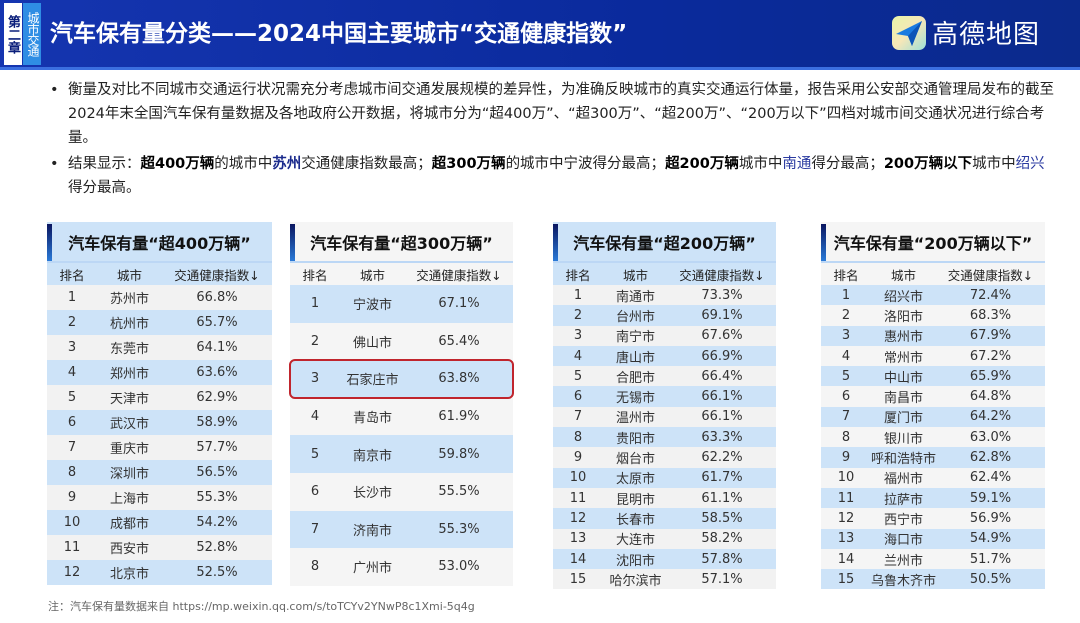 The image size is (1080, 623). I want to click on rank: 13, so click(846, 539).